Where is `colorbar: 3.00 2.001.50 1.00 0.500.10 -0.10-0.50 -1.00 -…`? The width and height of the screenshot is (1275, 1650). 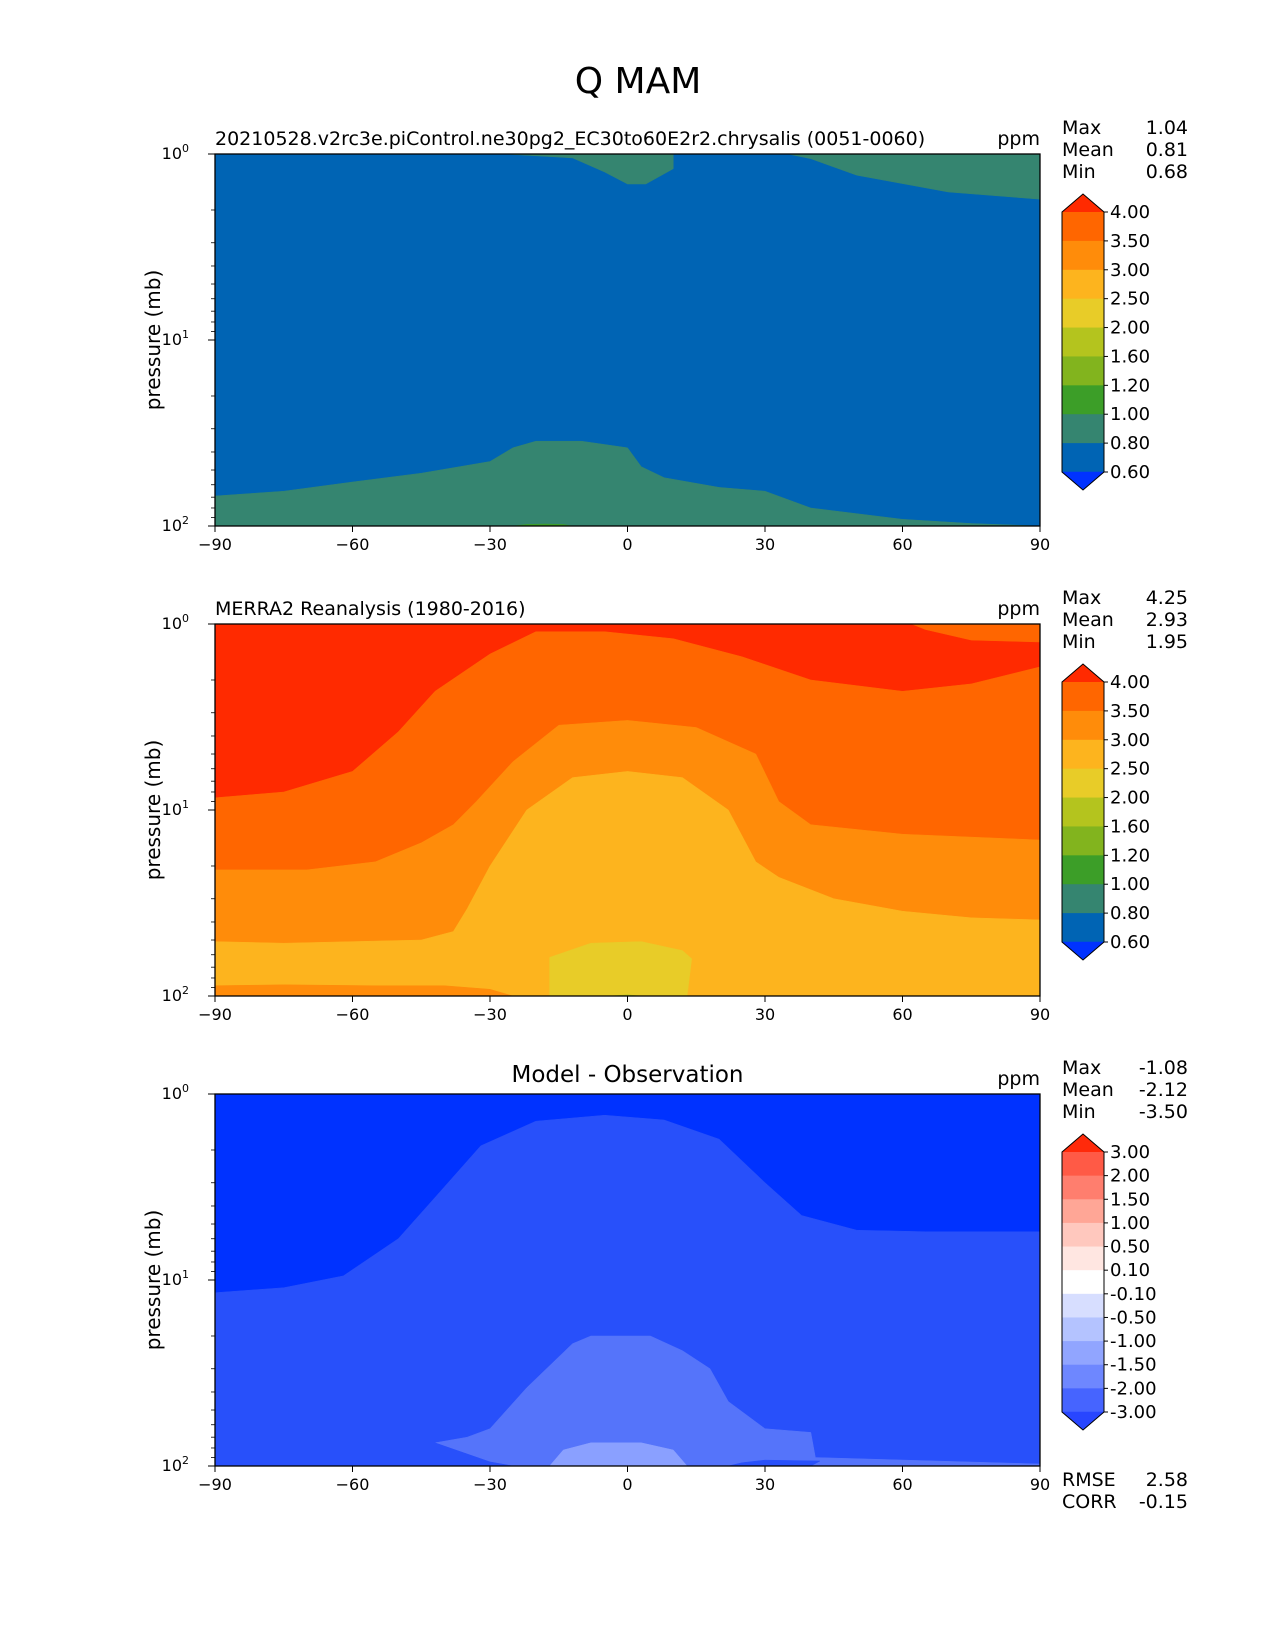
colorbar: 3.00 2.001.50 1.00 0.500.10 -0.10-0.50 -1.00 -… is located at coordinates (1109, 1282).